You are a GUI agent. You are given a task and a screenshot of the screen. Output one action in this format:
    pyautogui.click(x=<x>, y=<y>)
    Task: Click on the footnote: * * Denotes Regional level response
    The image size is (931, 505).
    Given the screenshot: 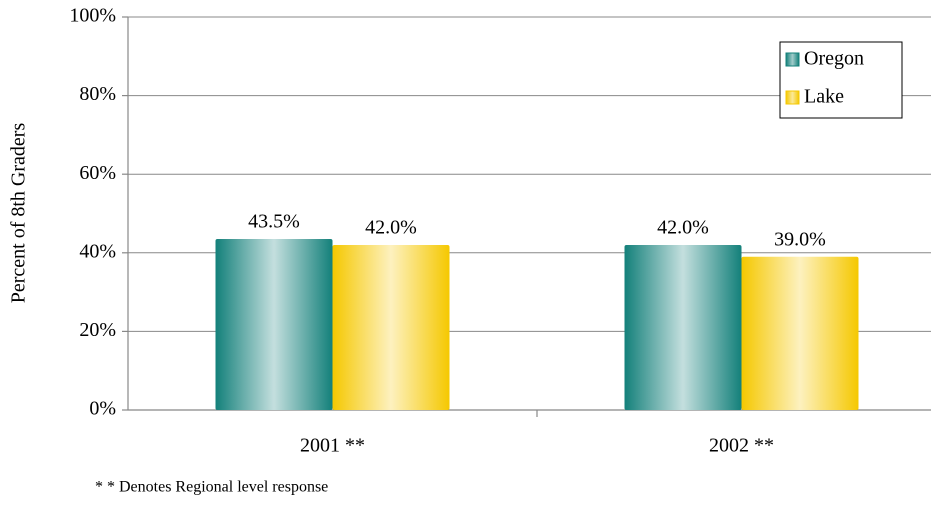 What is the action you would take?
    pyautogui.click(x=211, y=487)
    